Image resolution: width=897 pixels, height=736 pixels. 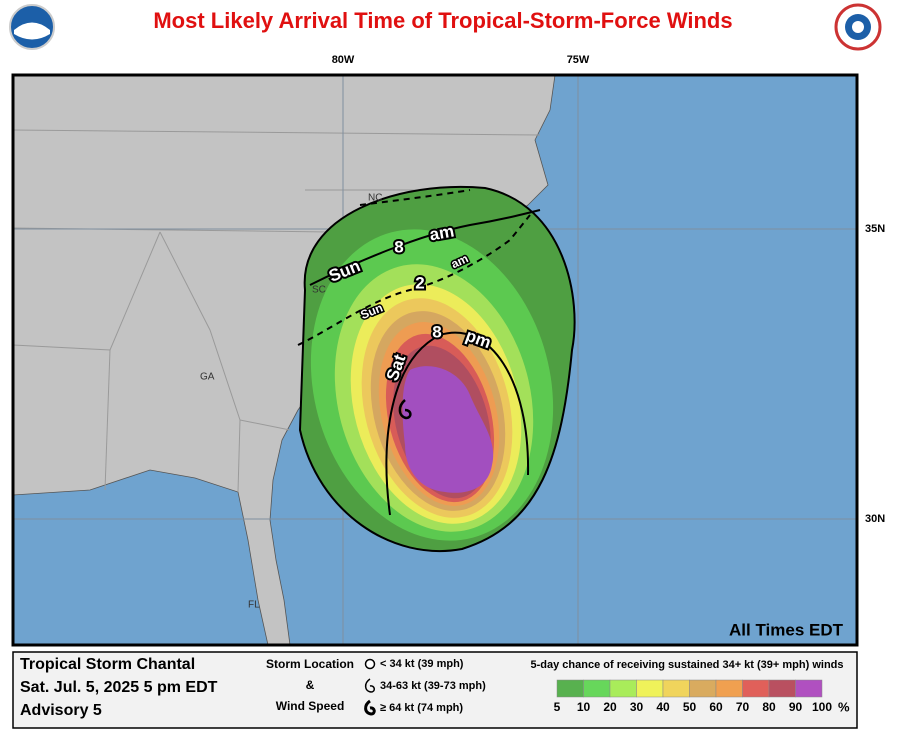 I want to click on scale-label: 70, so click(x=743, y=707).